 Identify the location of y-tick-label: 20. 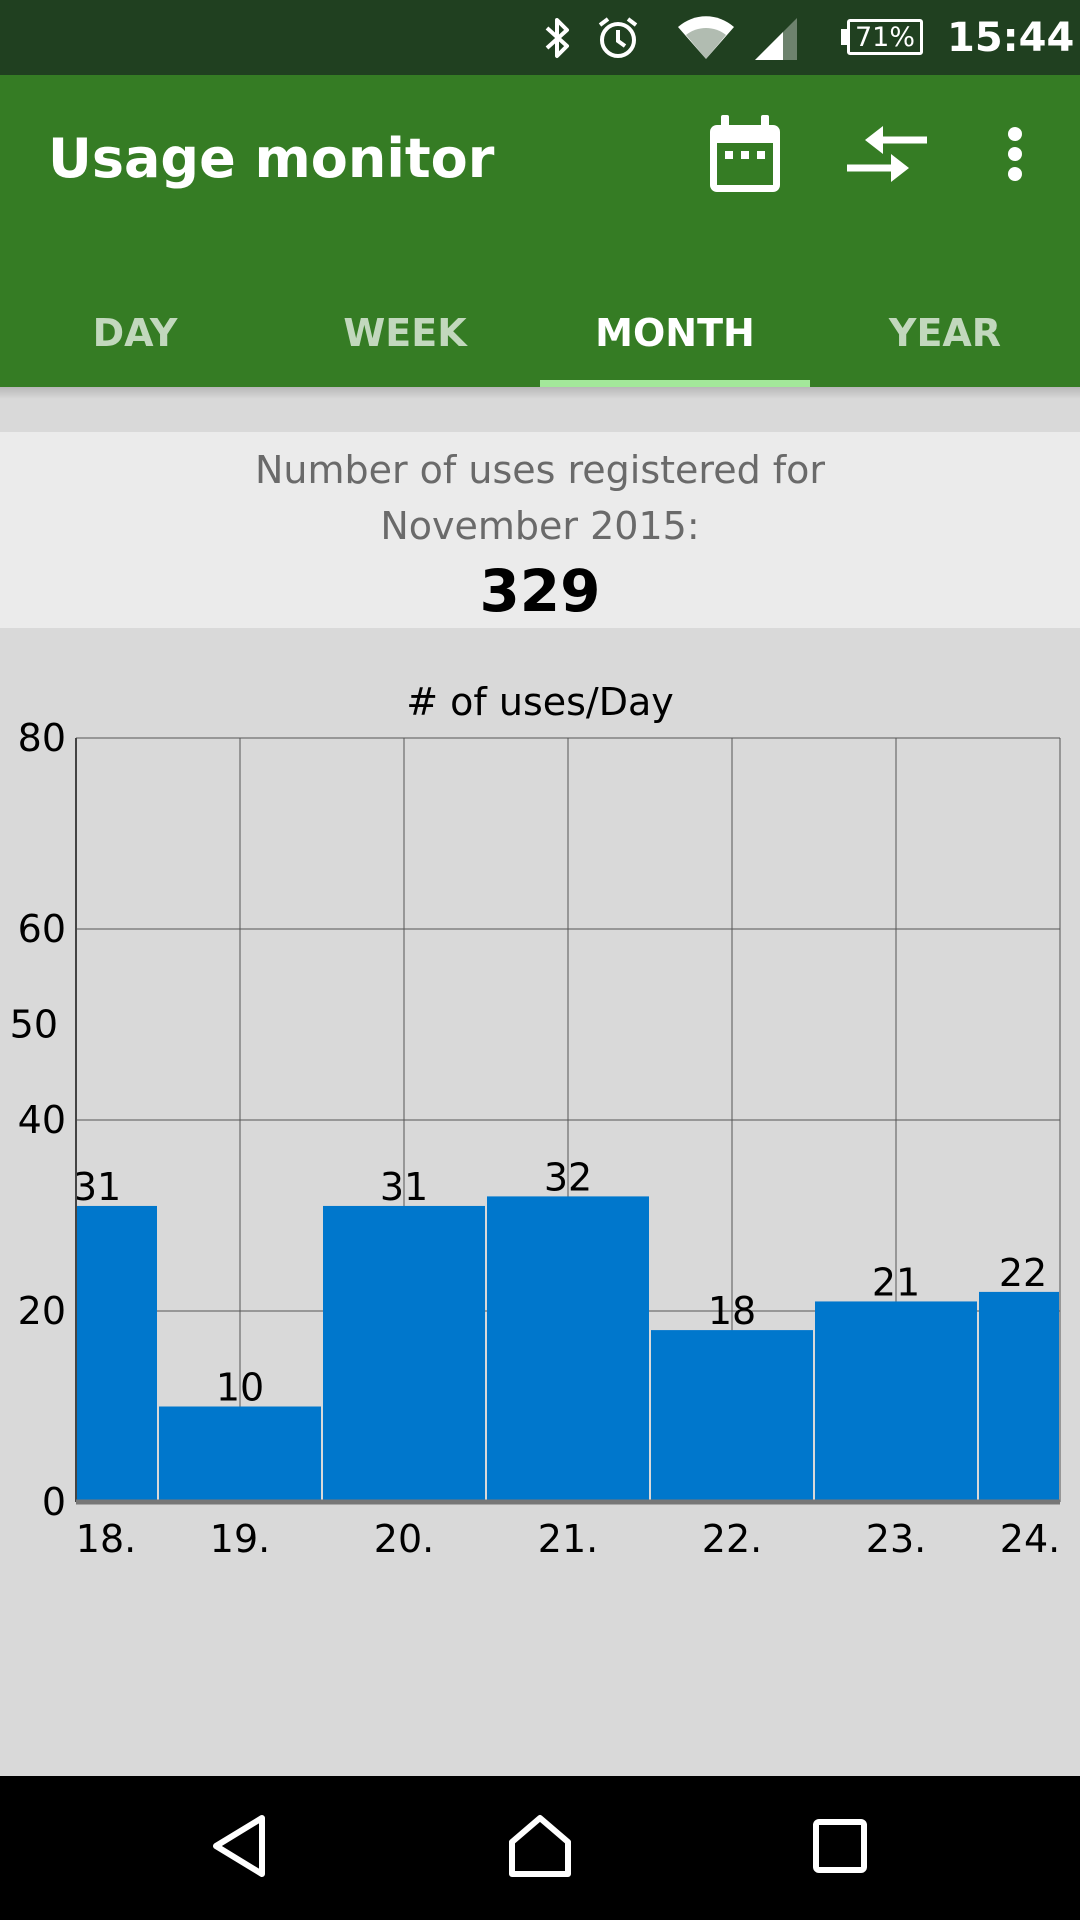
(42, 1311).